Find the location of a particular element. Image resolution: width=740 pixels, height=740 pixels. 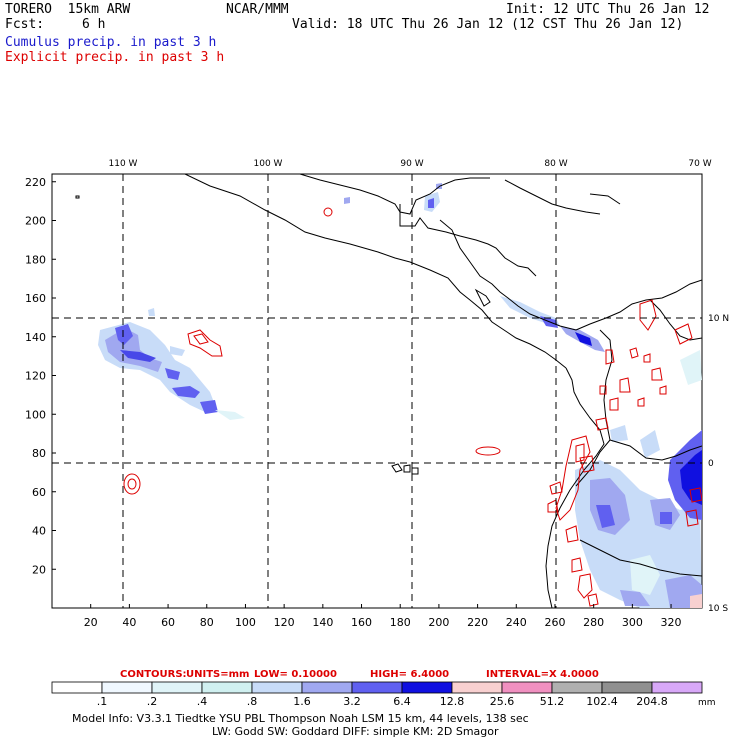

y-tick-label: 180 is located at coordinates (35, 259).